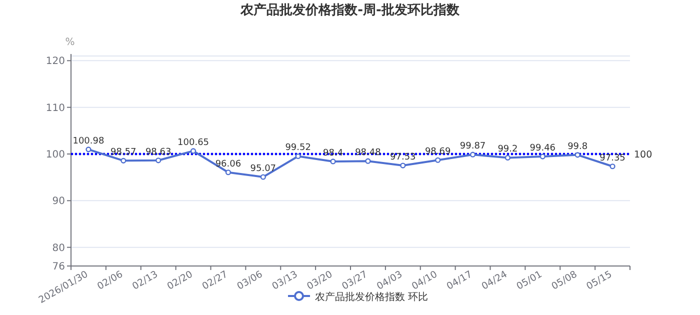 Image resolution: width=700 pixels, height=315 pixels. Describe the element at coordinates (350, 10) in the screenshot. I see `chart-title: 农产品批发价格指数-周-批发环比指数` at that location.